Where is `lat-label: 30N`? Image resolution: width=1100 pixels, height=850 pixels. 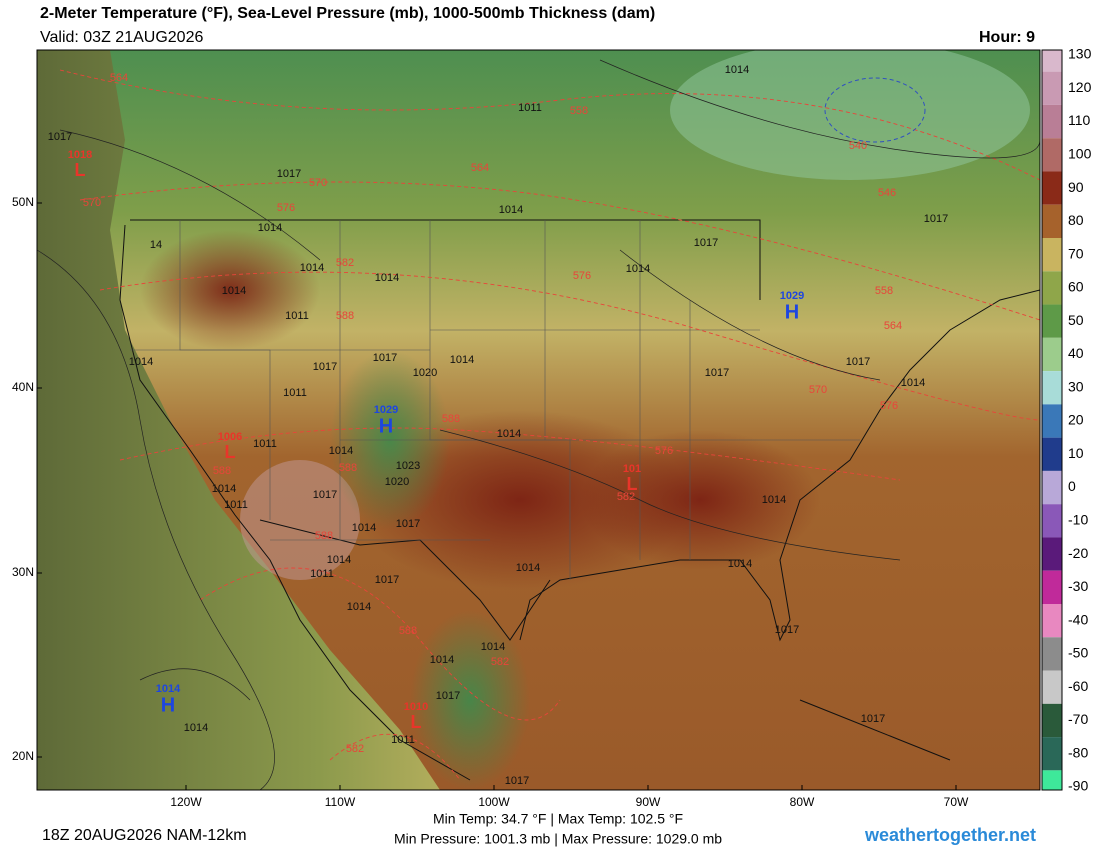 lat-label: 30N is located at coordinates (23, 572).